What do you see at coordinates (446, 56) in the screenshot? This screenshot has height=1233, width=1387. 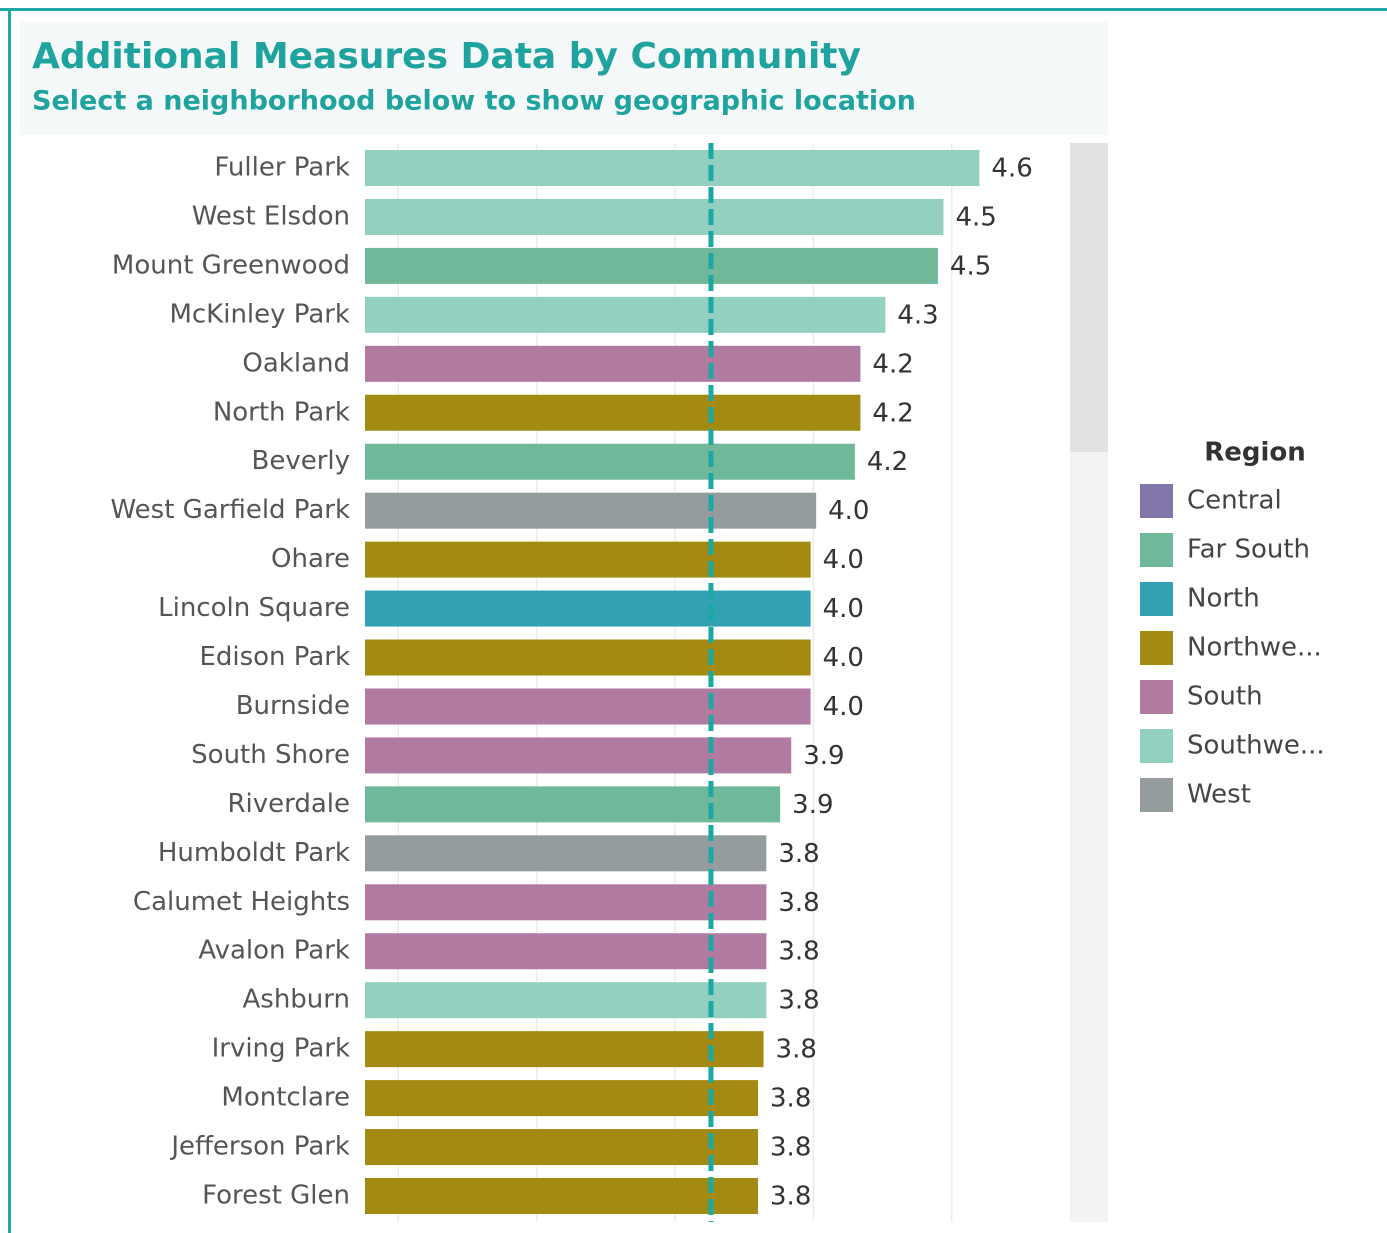 I see `chart-title: Additional Measures Data by Community` at bounding box center [446, 56].